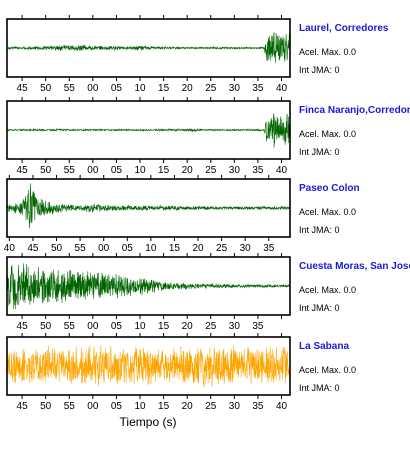 This screenshot has width=410, height=460. Describe the element at coordinates (148, 422) in the screenshot. I see `x-axis-label: Tiempo (s)` at that location.